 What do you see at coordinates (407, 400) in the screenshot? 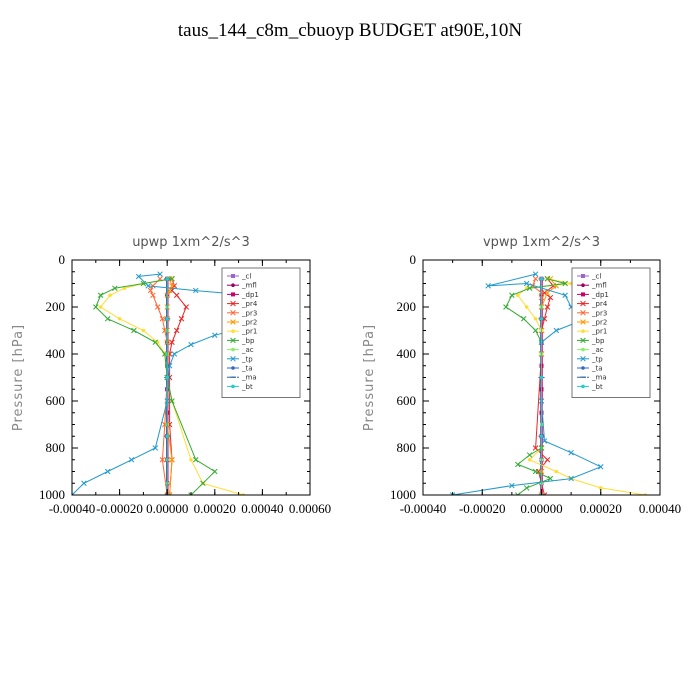
I see `y-tick-label: 600` at bounding box center [407, 400].